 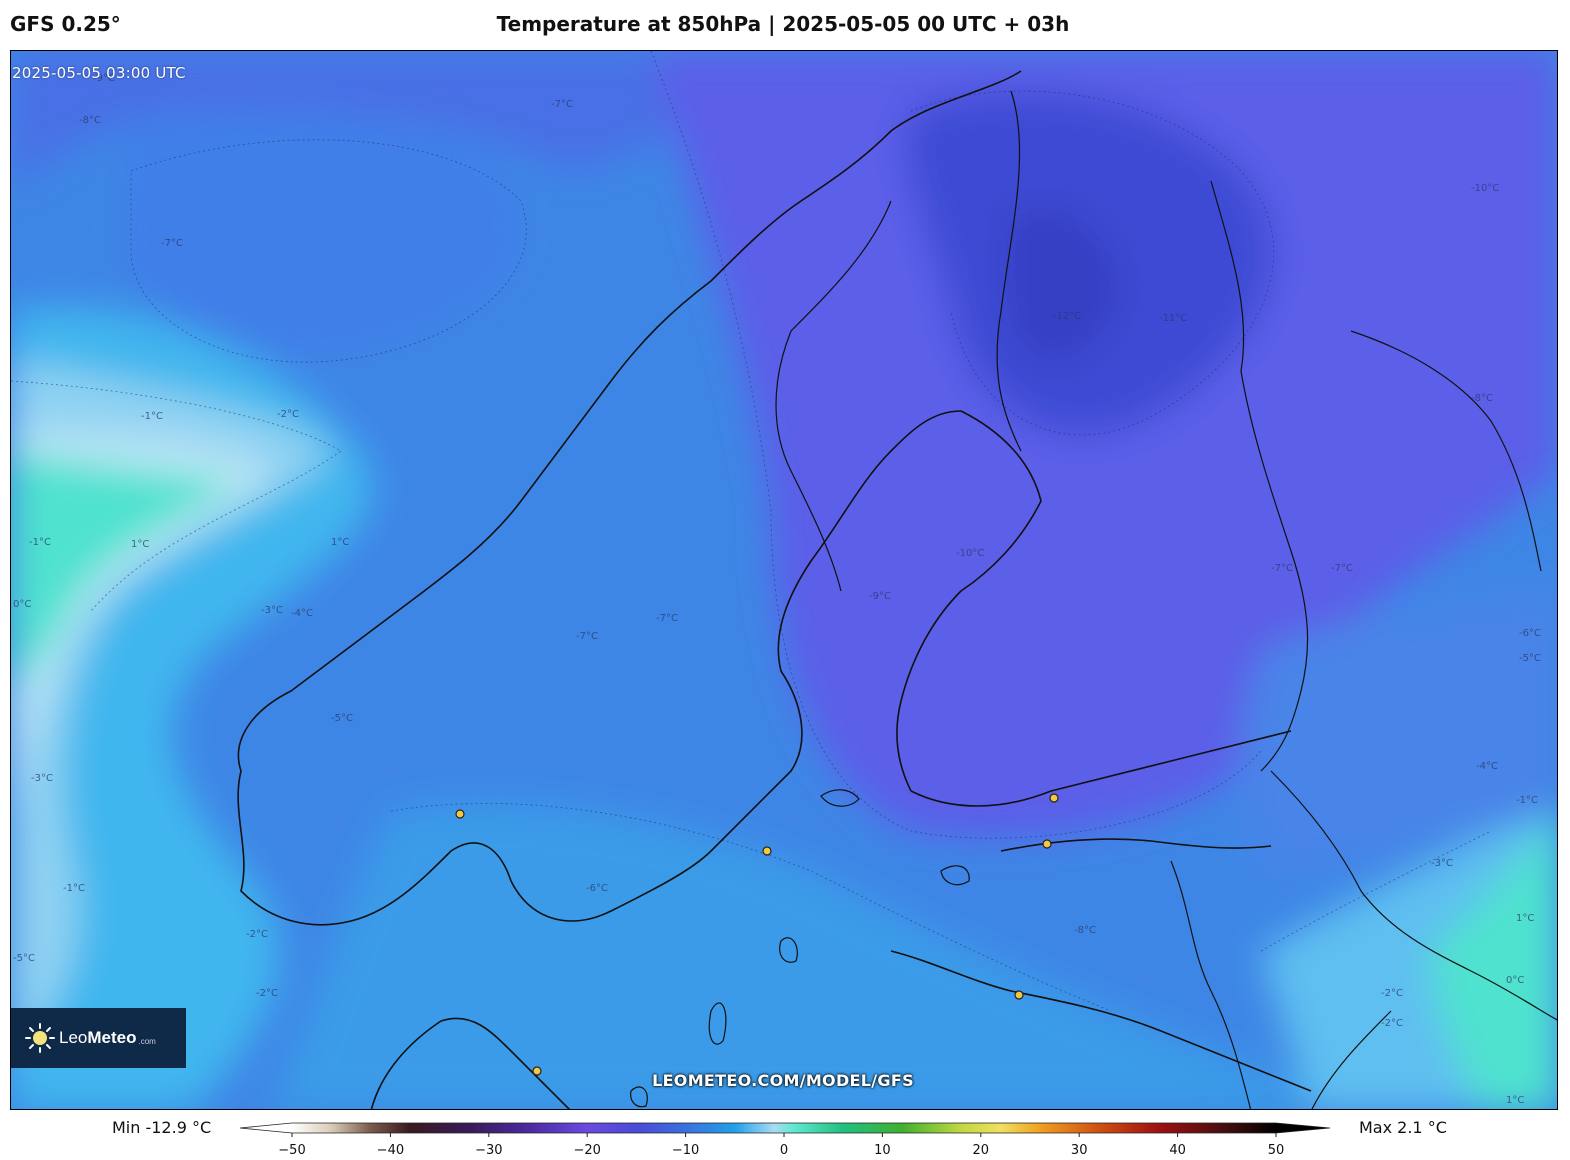 I want to click on sun-icon, so click(x=40, y=1038).